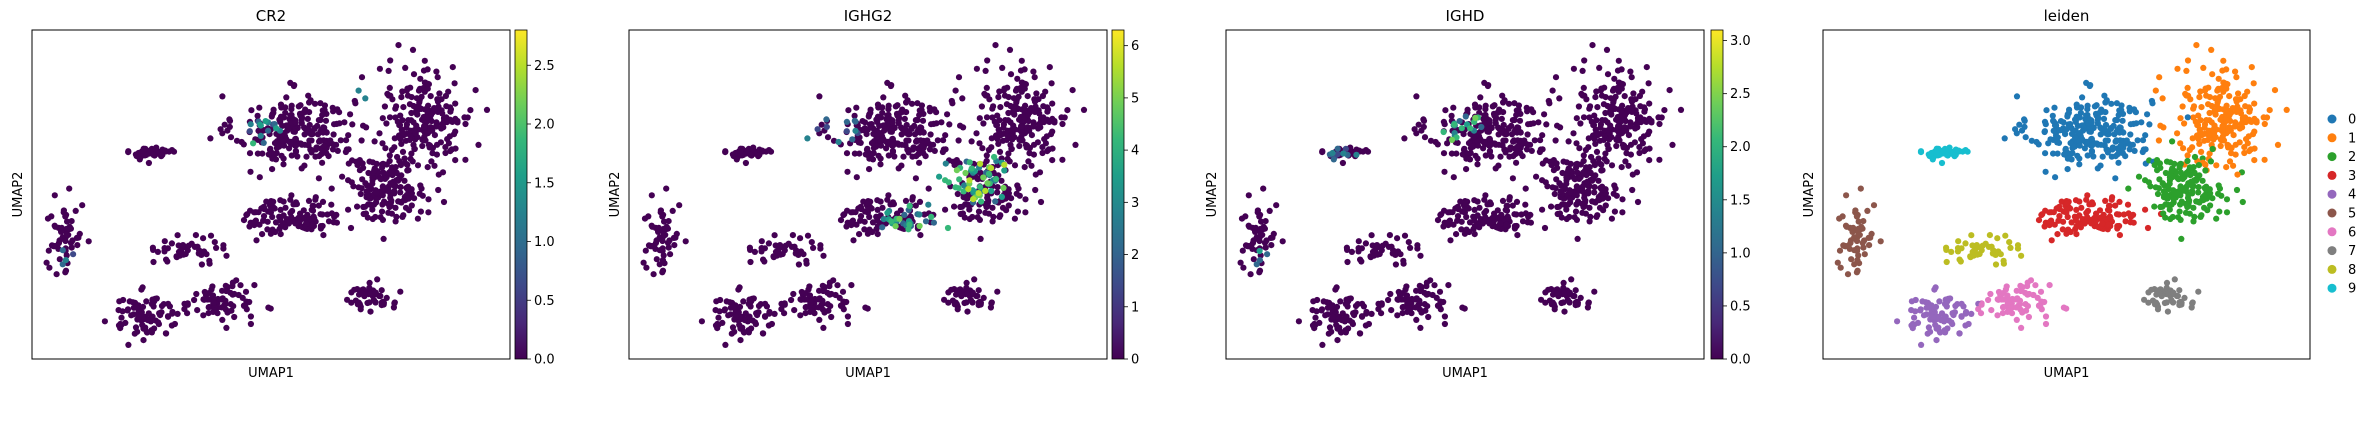 This screenshot has height=429, width=2379. I want to click on legend-label: 0, so click(2352, 120).